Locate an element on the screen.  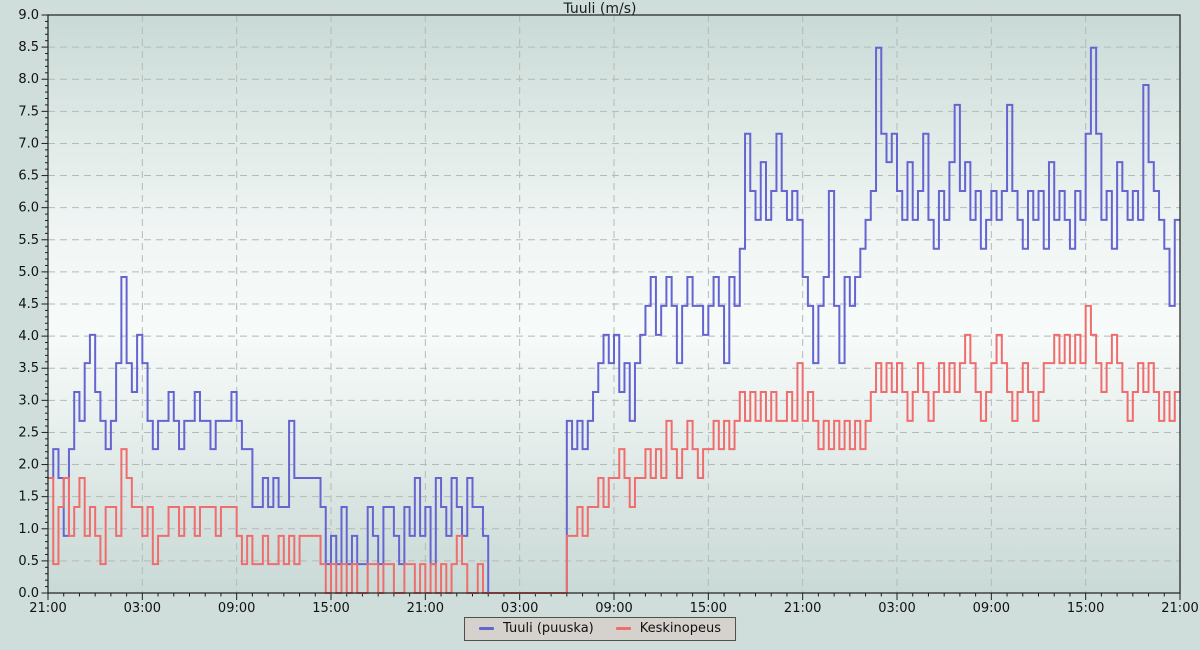
legend-item-average: Keskinopeus is located at coordinates (668, 628).